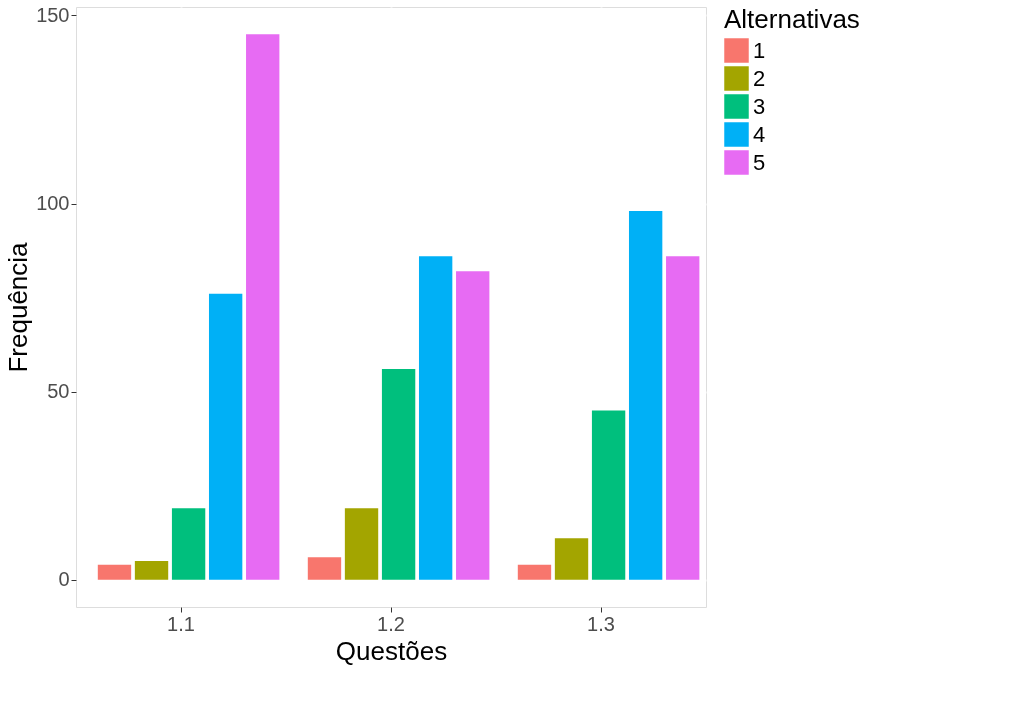  What do you see at coordinates (53, 14) in the screenshot?
I see `y-tick-label: 150` at bounding box center [53, 14].